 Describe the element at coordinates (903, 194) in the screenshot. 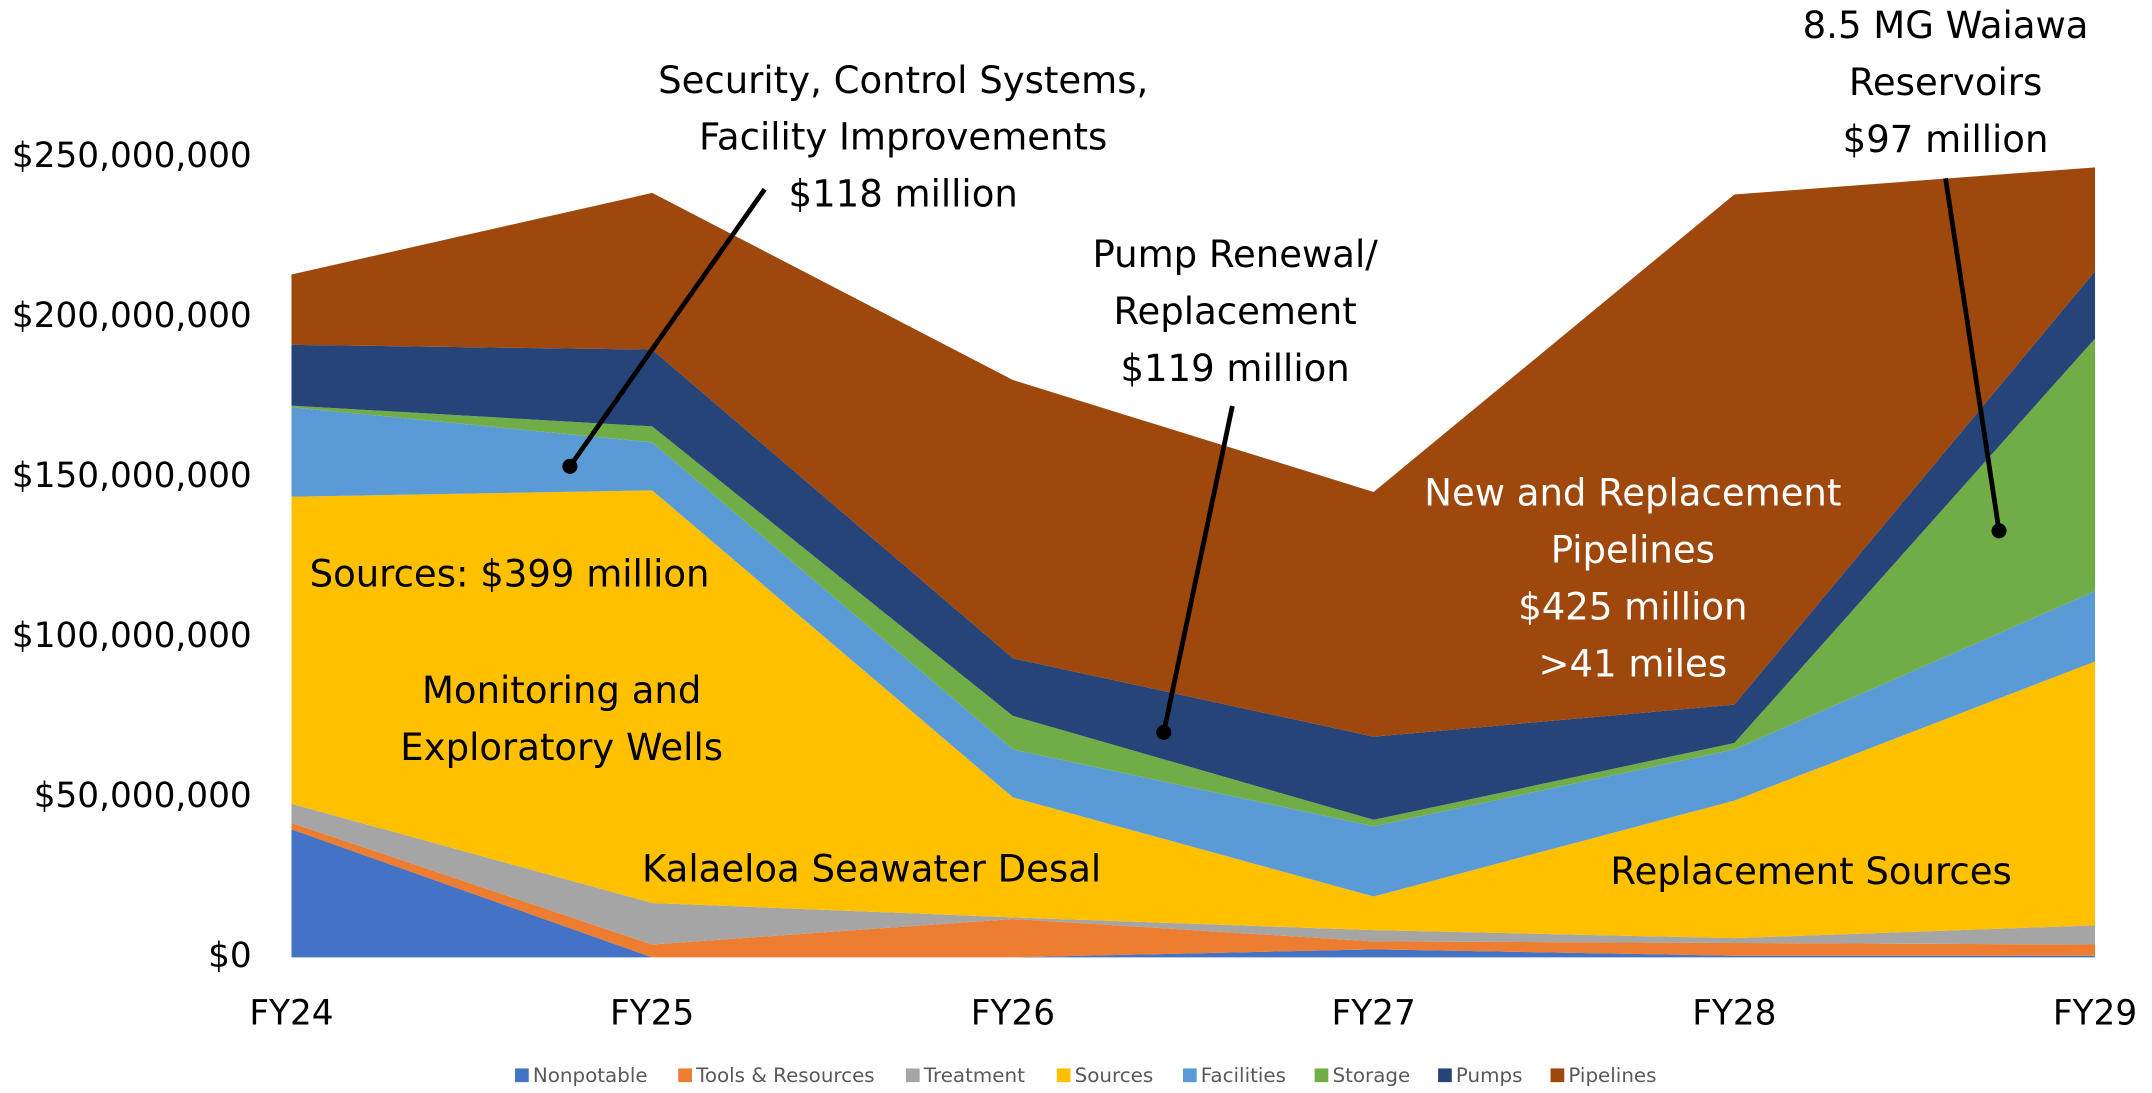

I see `annotation: $118 million` at that location.